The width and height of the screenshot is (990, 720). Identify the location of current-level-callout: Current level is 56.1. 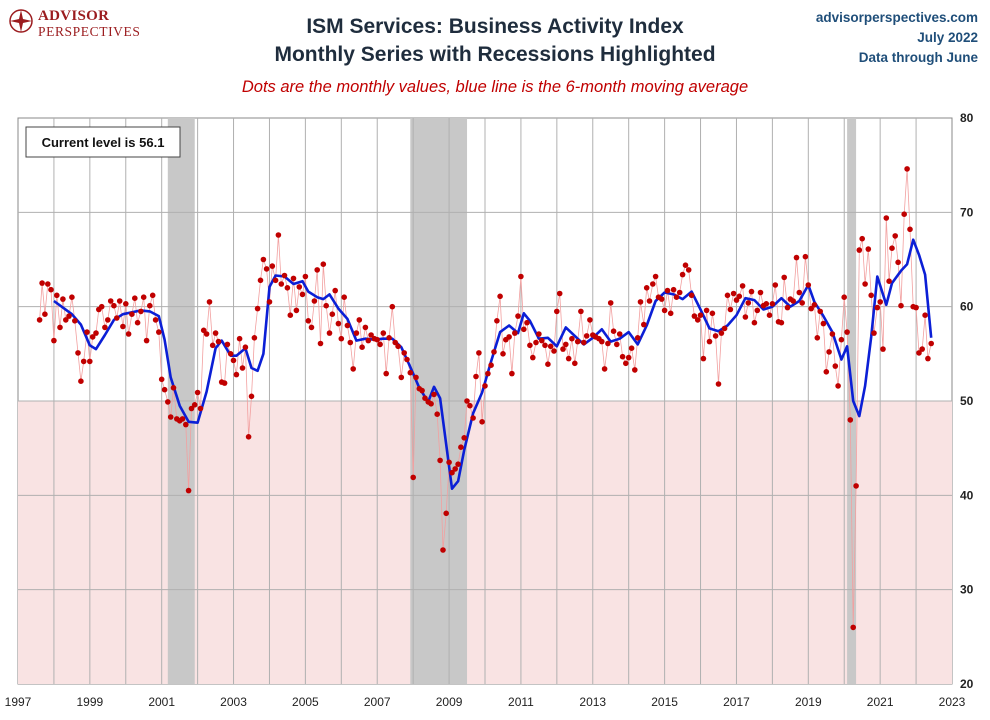
(103, 142).